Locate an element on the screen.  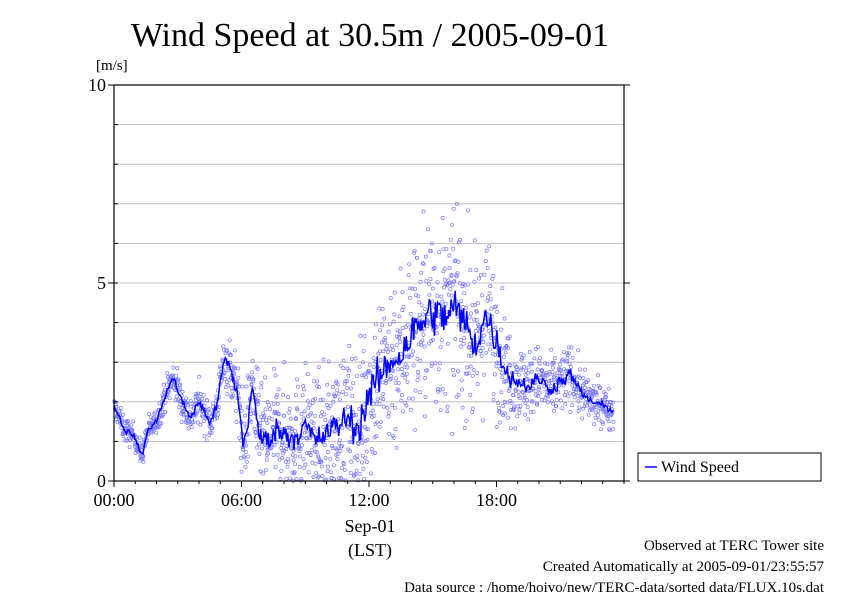
x-tick-label: 00:00 is located at coordinates (113, 500).